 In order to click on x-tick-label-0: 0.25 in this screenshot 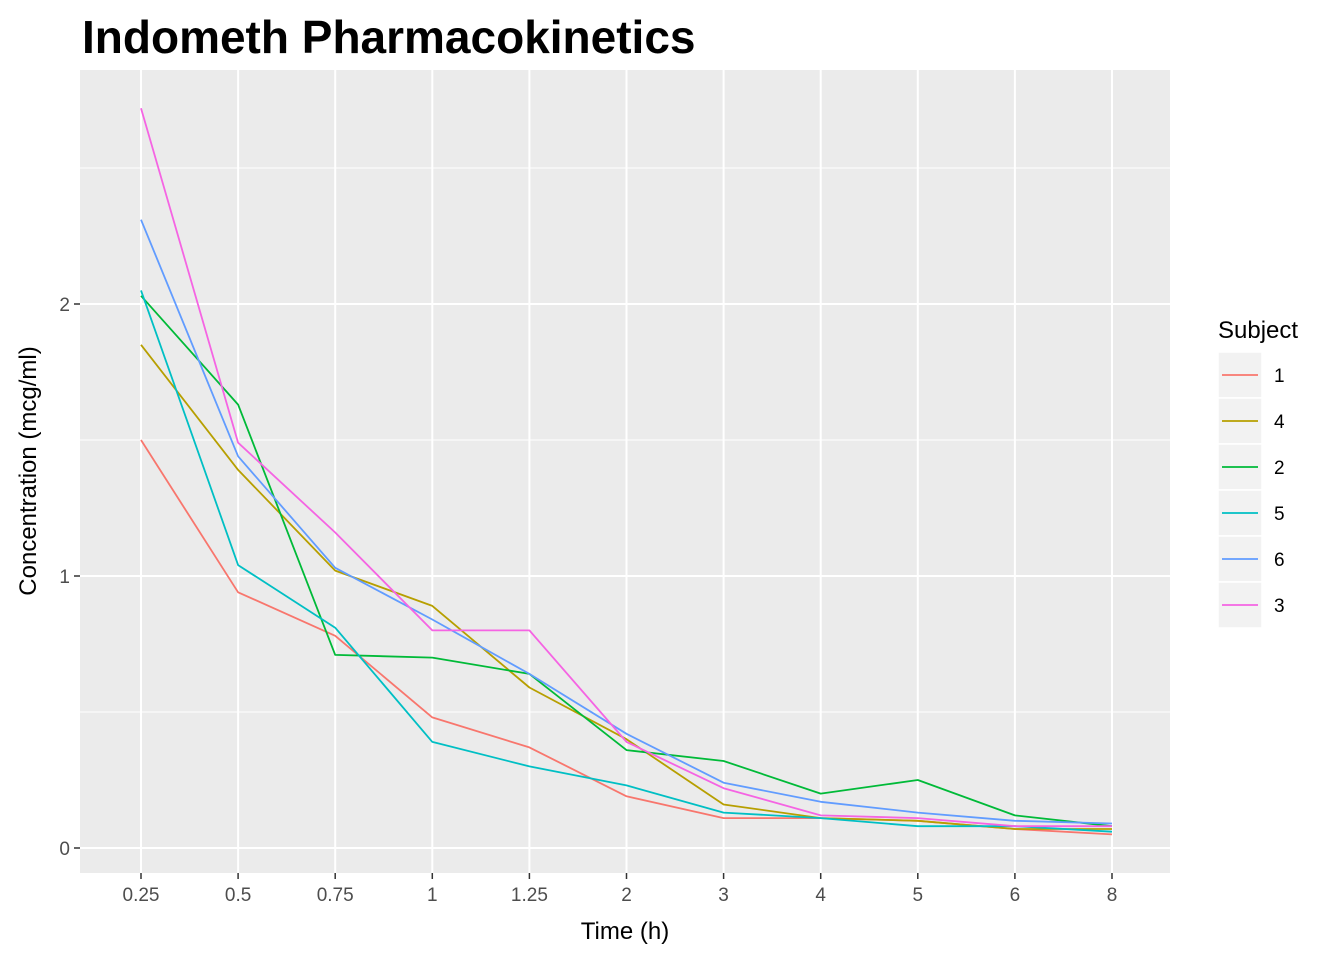, I will do `click(141, 895)`.